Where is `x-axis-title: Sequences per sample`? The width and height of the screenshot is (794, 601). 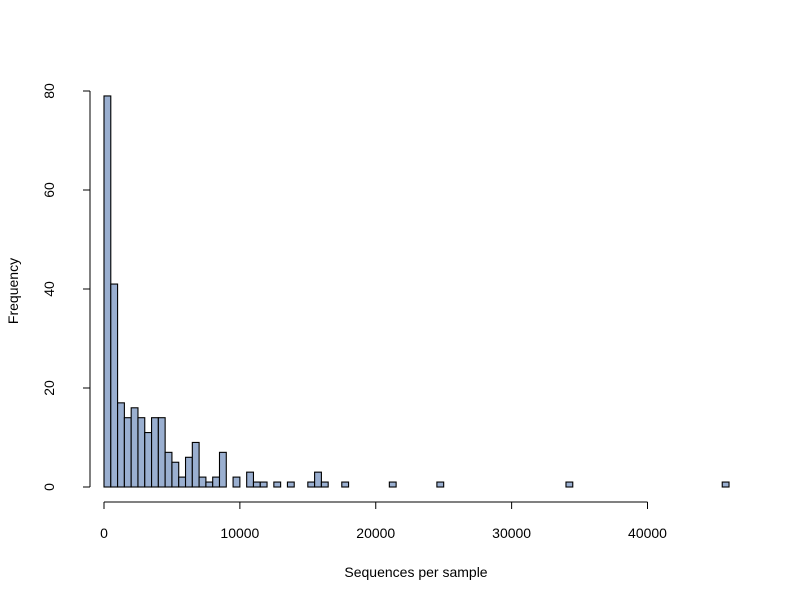 x-axis-title: Sequences per sample is located at coordinates (415, 572).